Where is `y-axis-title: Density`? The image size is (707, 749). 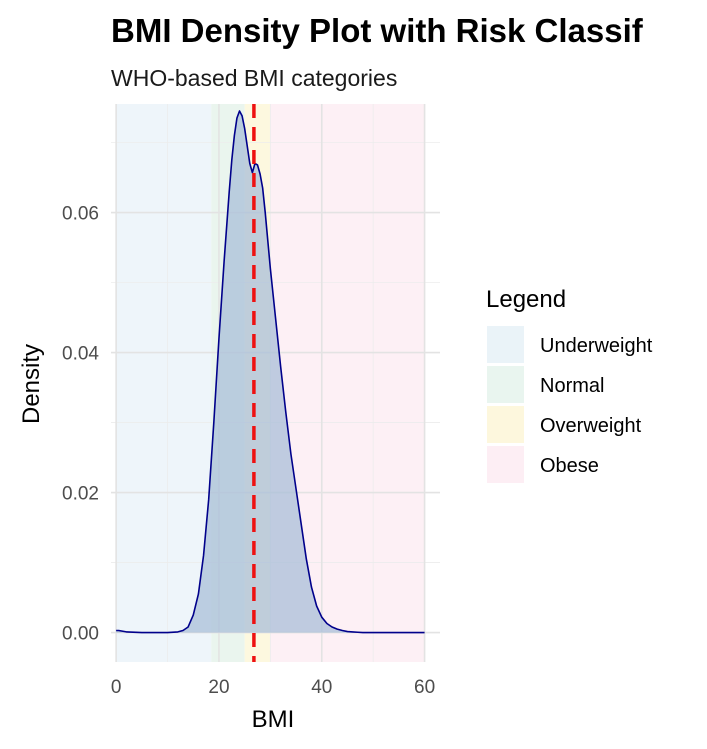 y-axis-title: Density is located at coordinates (31, 384).